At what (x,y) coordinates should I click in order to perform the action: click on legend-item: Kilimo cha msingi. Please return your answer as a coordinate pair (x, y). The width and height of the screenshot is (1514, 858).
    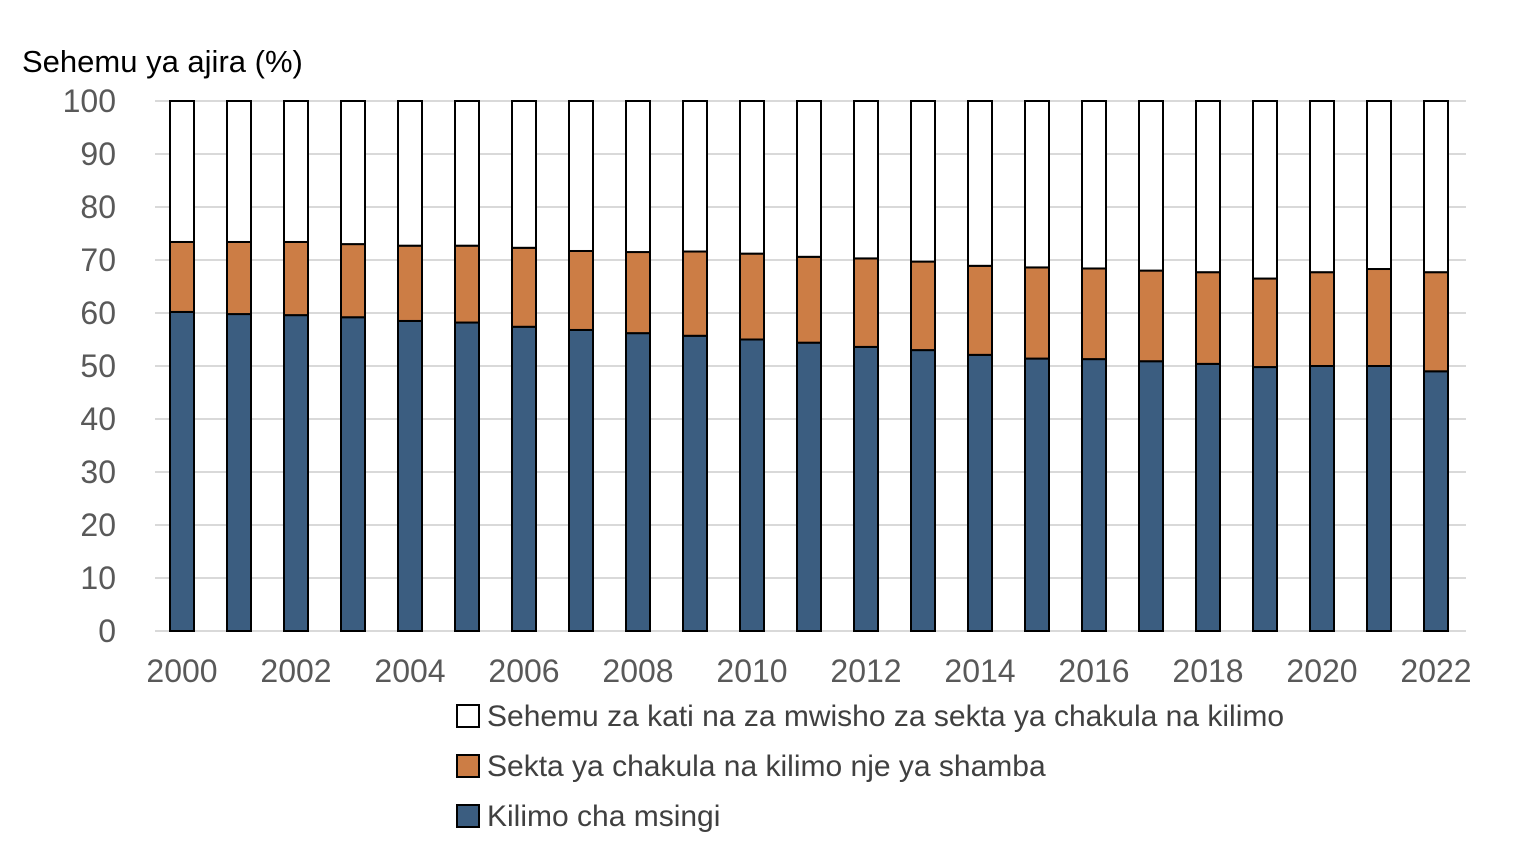
    Looking at the image, I should click on (588, 816).